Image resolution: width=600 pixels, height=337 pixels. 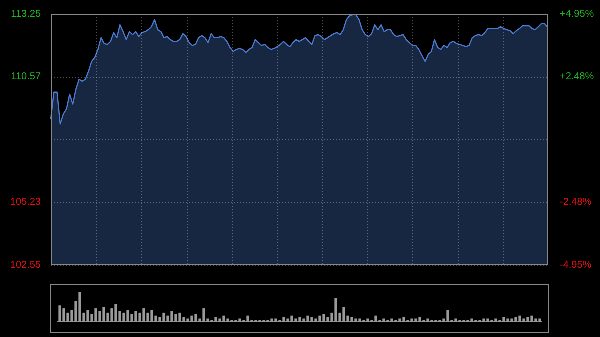 What do you see at coordinates (26, 14) in the screenshot?
I see `y-tick-label: 113.25` at bounding box center [26, 14].